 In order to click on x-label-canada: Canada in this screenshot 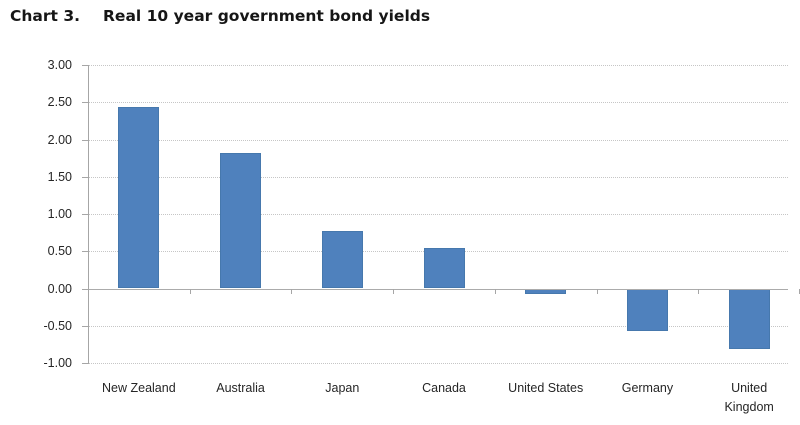, I will do `click(444, 388)`.